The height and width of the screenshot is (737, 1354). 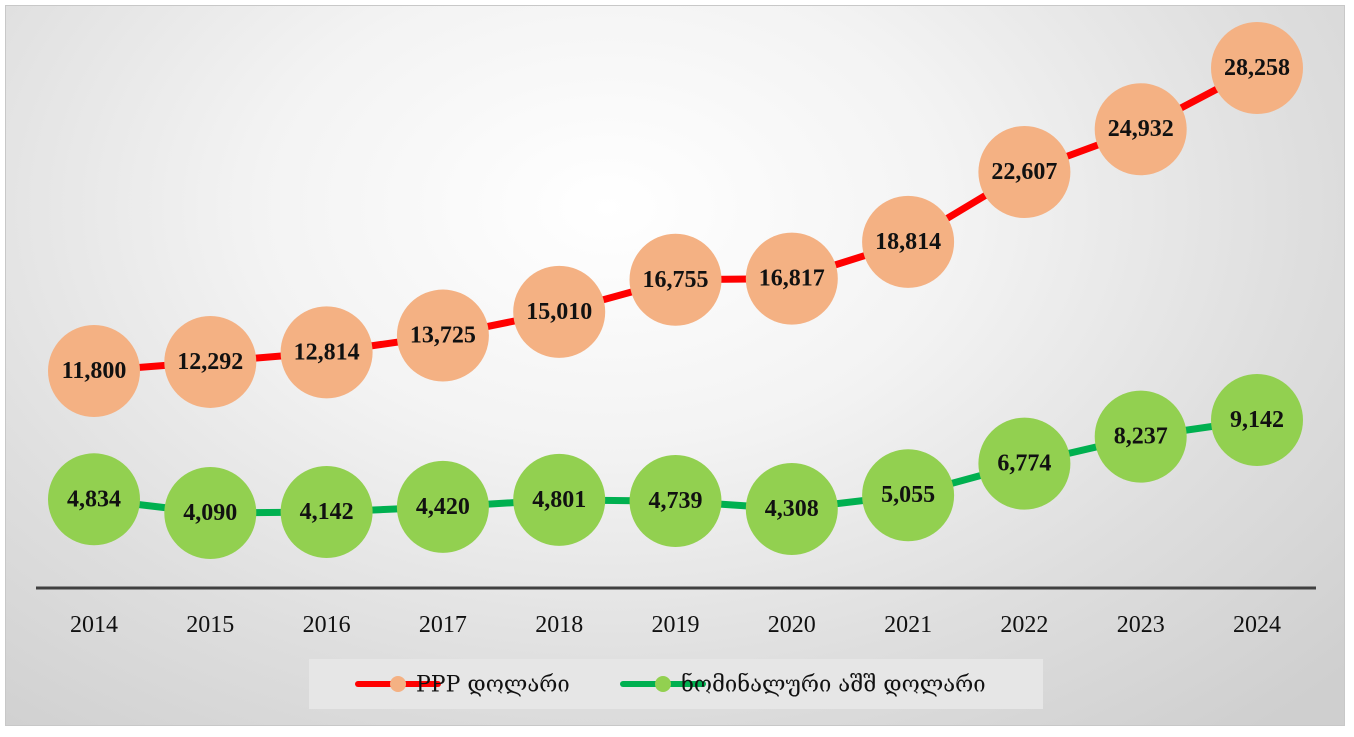 What do you see at coordinates (1024, 625) in the screenshot?
I see `x-tick-label: 2022` at bounding box center [1024, 625].